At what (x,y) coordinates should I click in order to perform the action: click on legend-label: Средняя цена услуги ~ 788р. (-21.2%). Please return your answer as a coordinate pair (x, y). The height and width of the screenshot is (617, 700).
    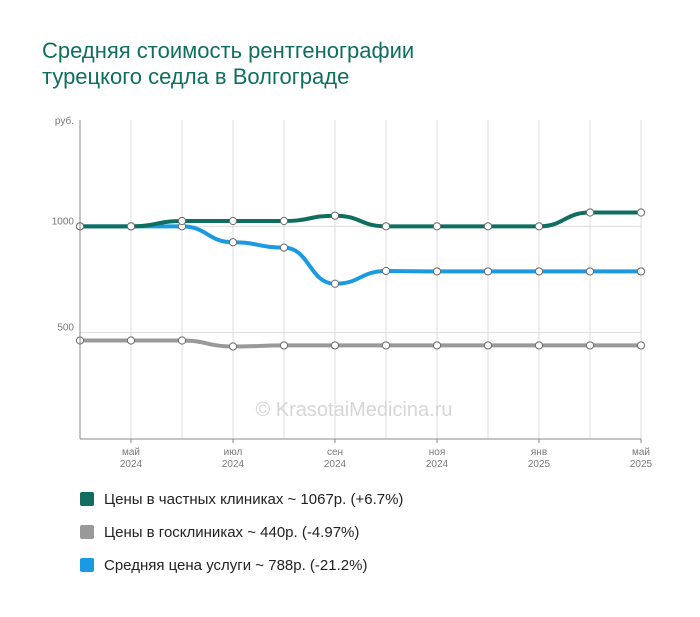
    Looking at the image, I should click on (236, 565).